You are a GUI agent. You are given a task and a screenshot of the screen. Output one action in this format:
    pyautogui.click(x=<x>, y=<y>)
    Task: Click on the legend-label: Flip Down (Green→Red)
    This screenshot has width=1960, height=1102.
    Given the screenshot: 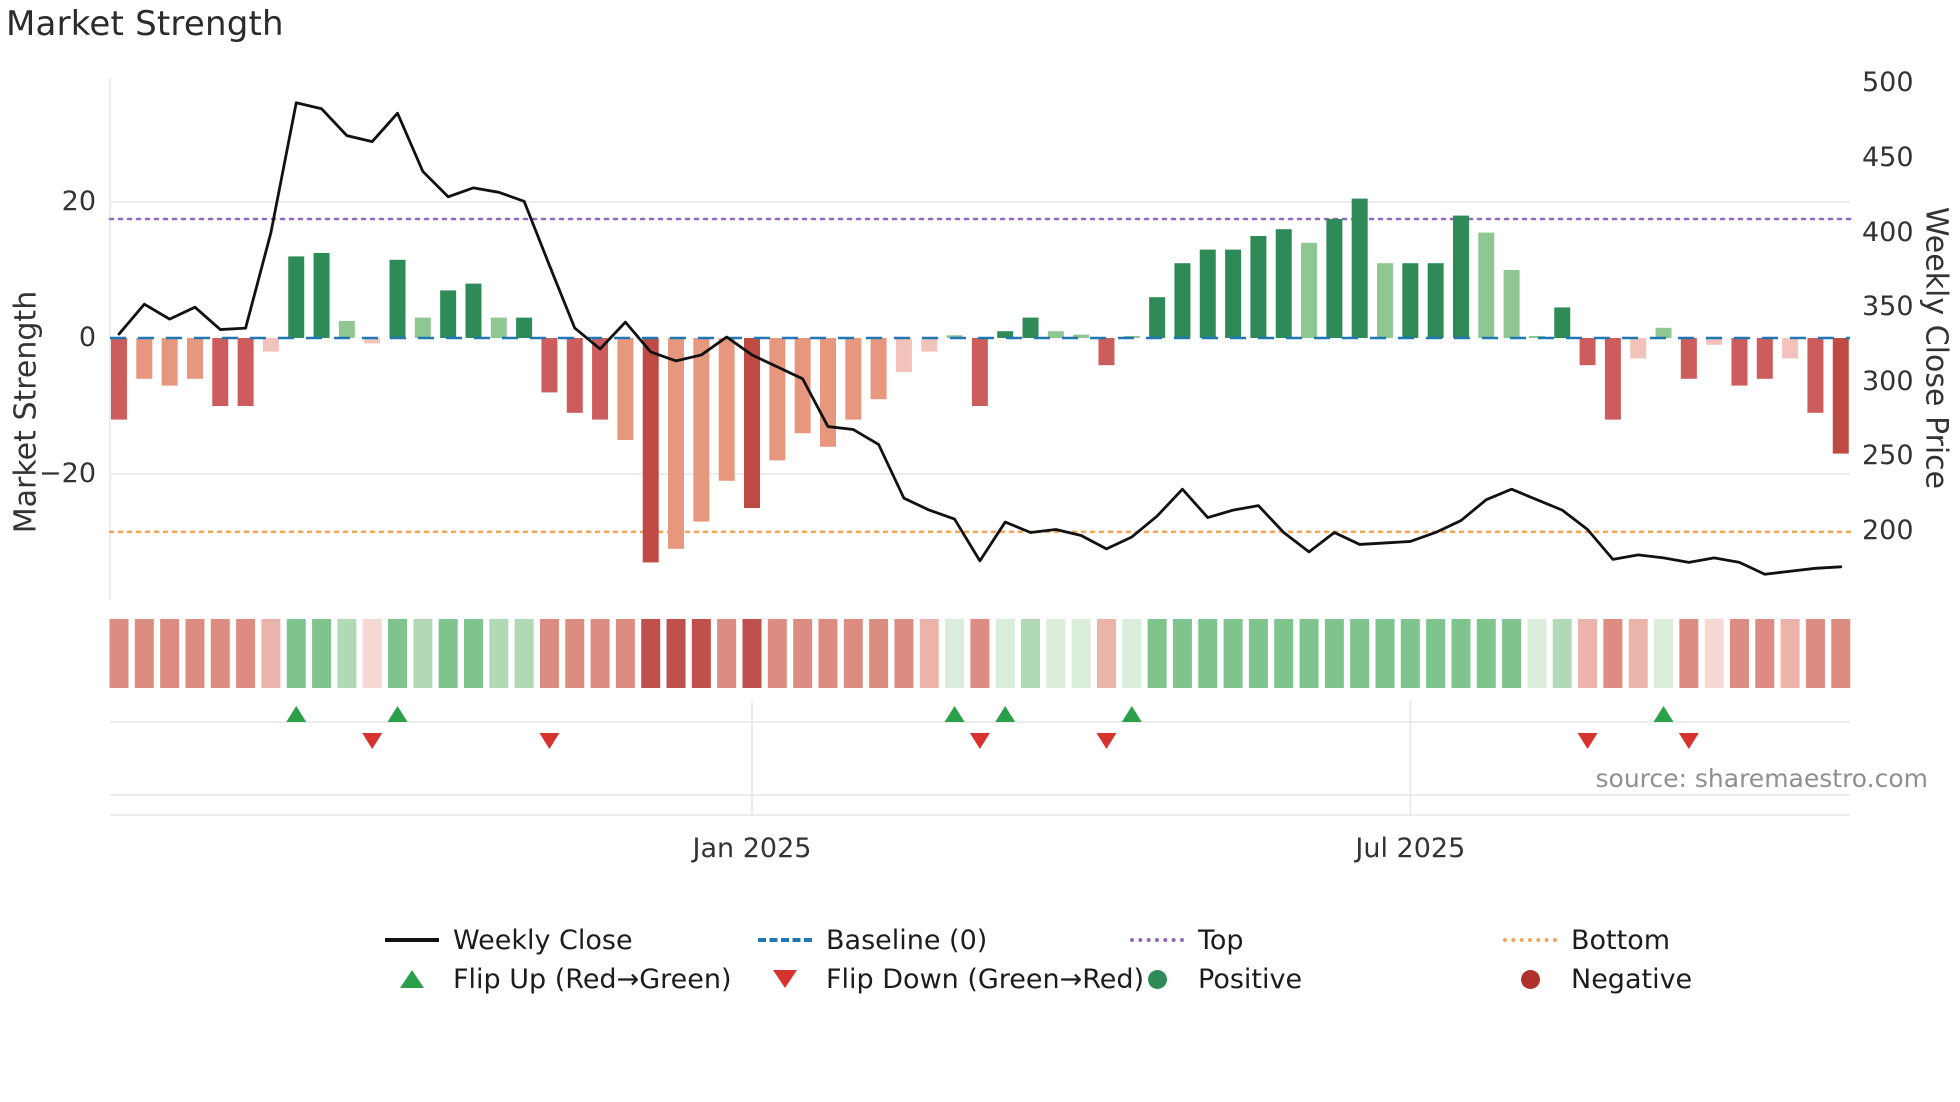 What is the action you would take?
    pyautogui.click(x=985, y=979)
    